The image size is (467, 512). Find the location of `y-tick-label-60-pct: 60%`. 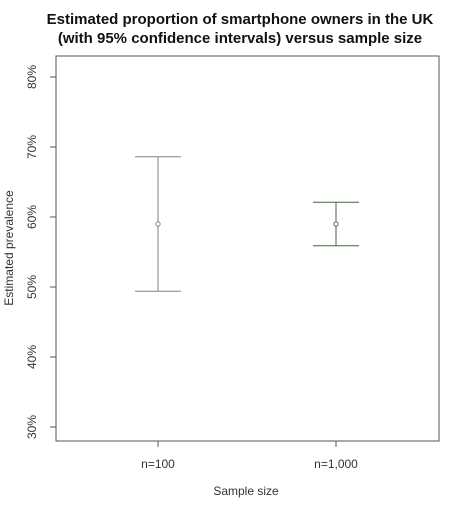

y-tick-label-60-pct: 60% is located at coordinates (32, 217).